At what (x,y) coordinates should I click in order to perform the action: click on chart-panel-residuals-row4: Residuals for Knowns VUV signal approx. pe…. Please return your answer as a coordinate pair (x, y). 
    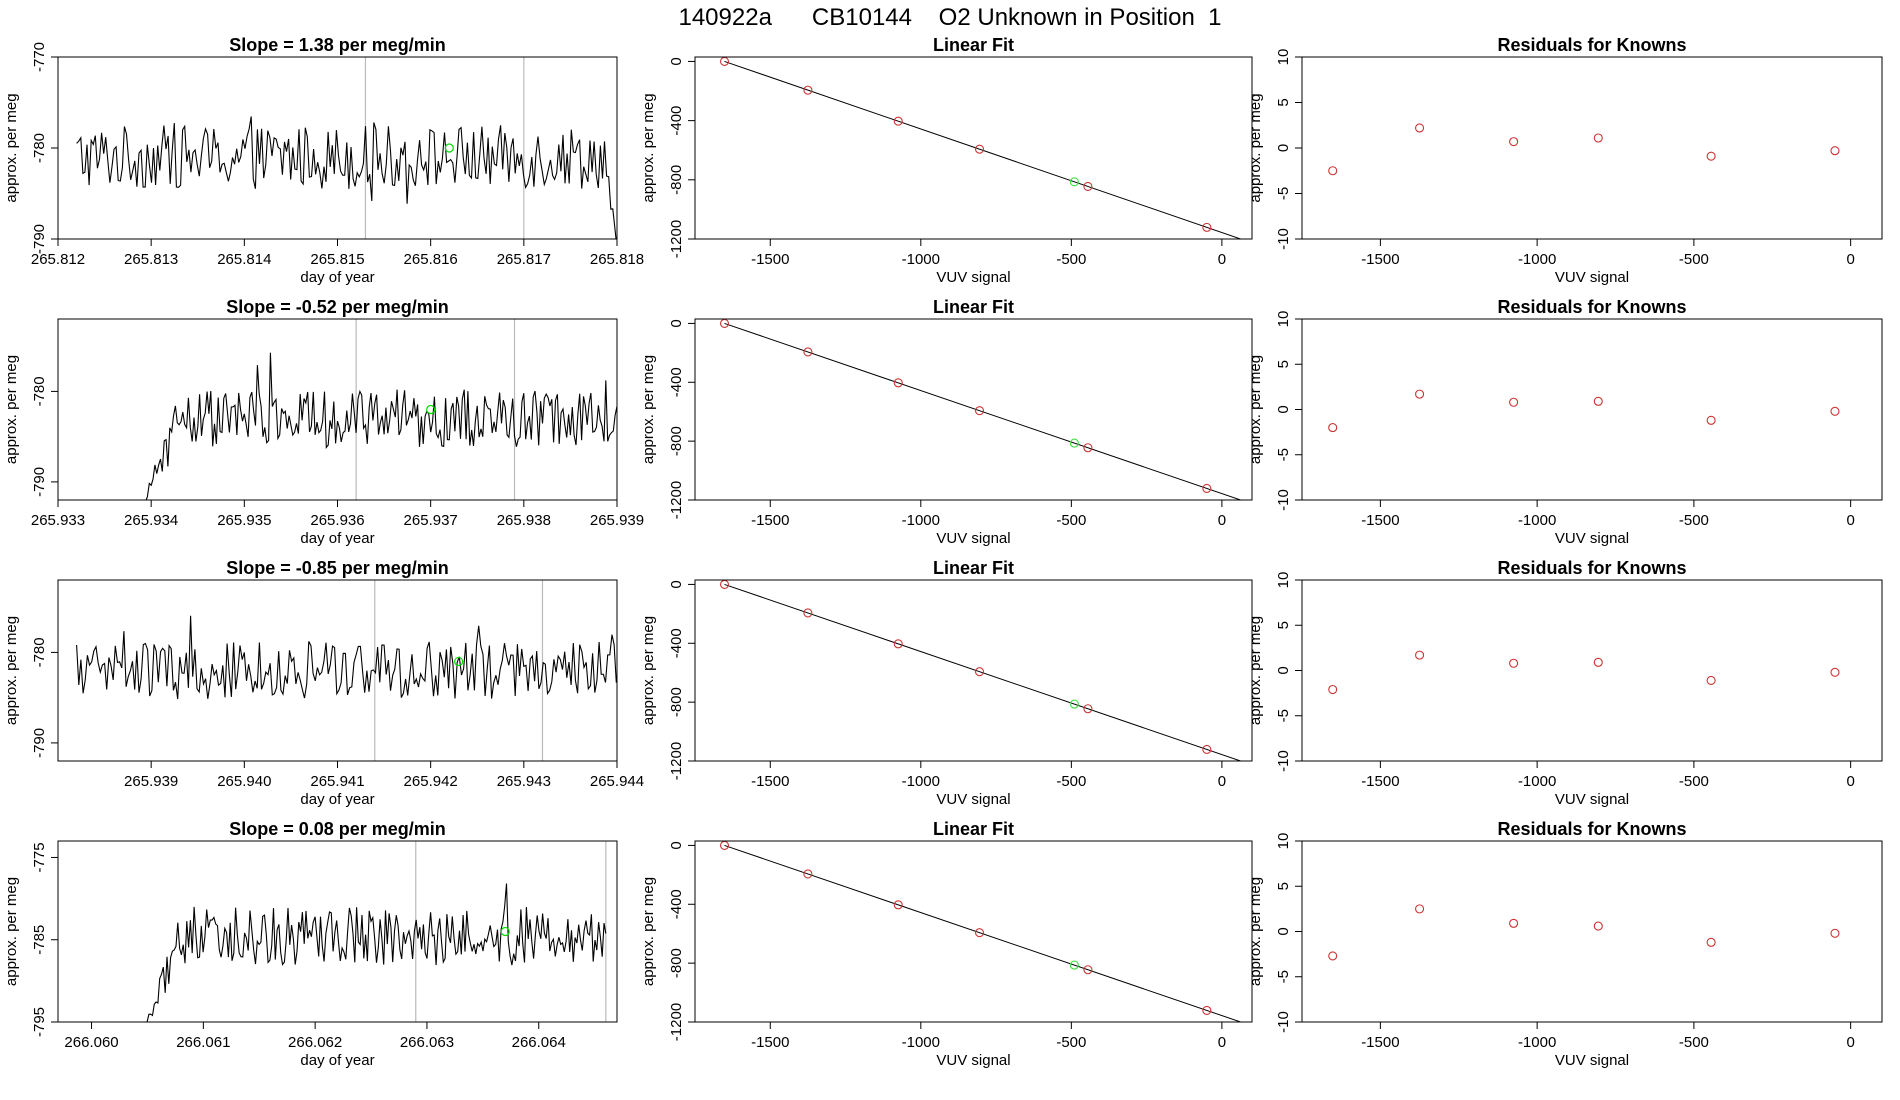
    Looking at the image, I should click on (1565, 944).